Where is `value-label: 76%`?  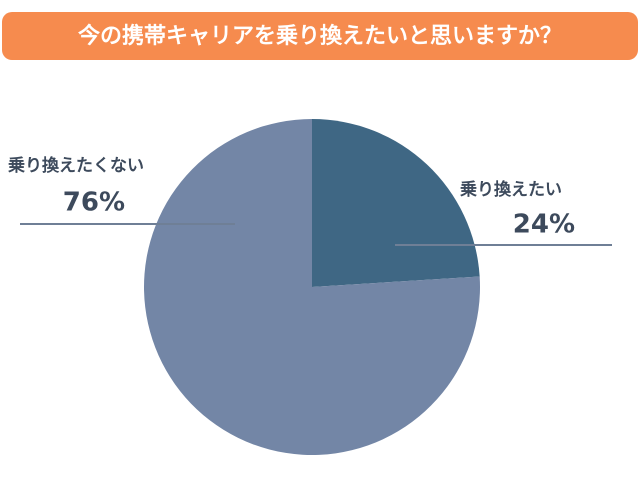
value-label: 76% is located at coordinates (94, 203).